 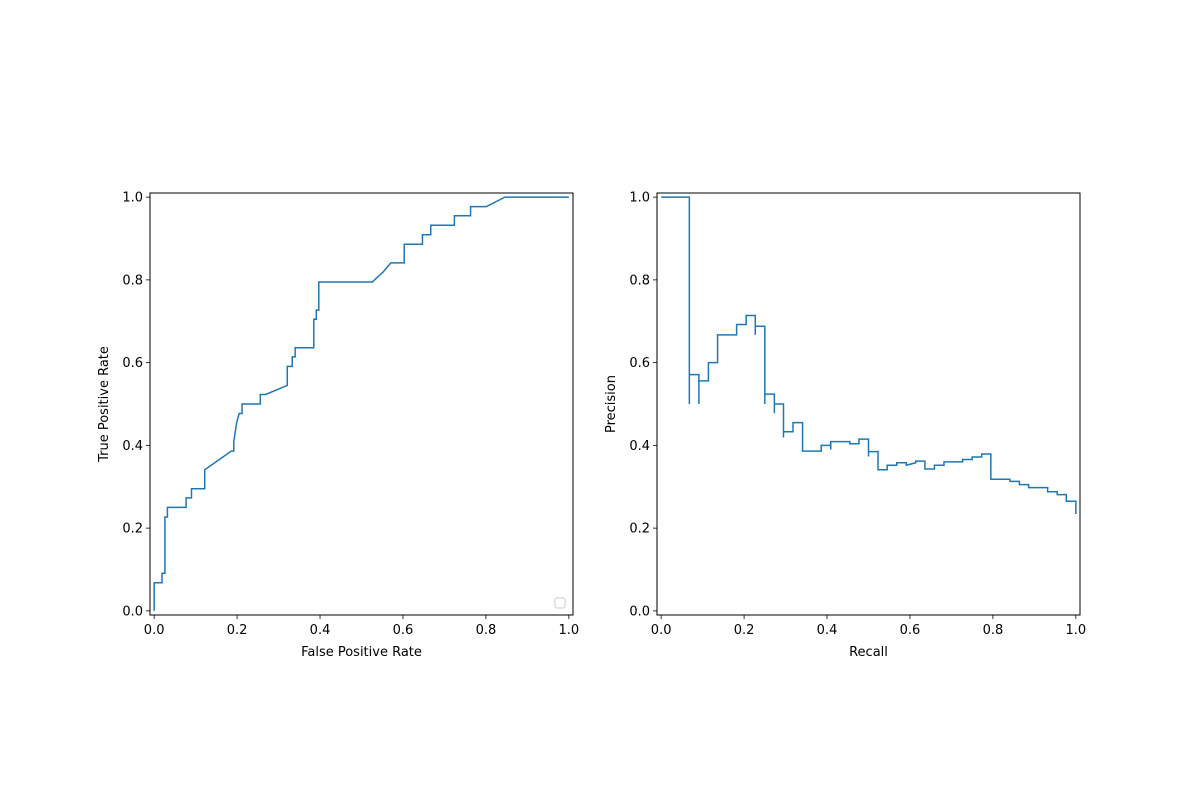 What do you see at coordinates (639, 446) in the screenshot?
I see `pr-y-tick-label: 0.4` at bounding box center [639, 446].